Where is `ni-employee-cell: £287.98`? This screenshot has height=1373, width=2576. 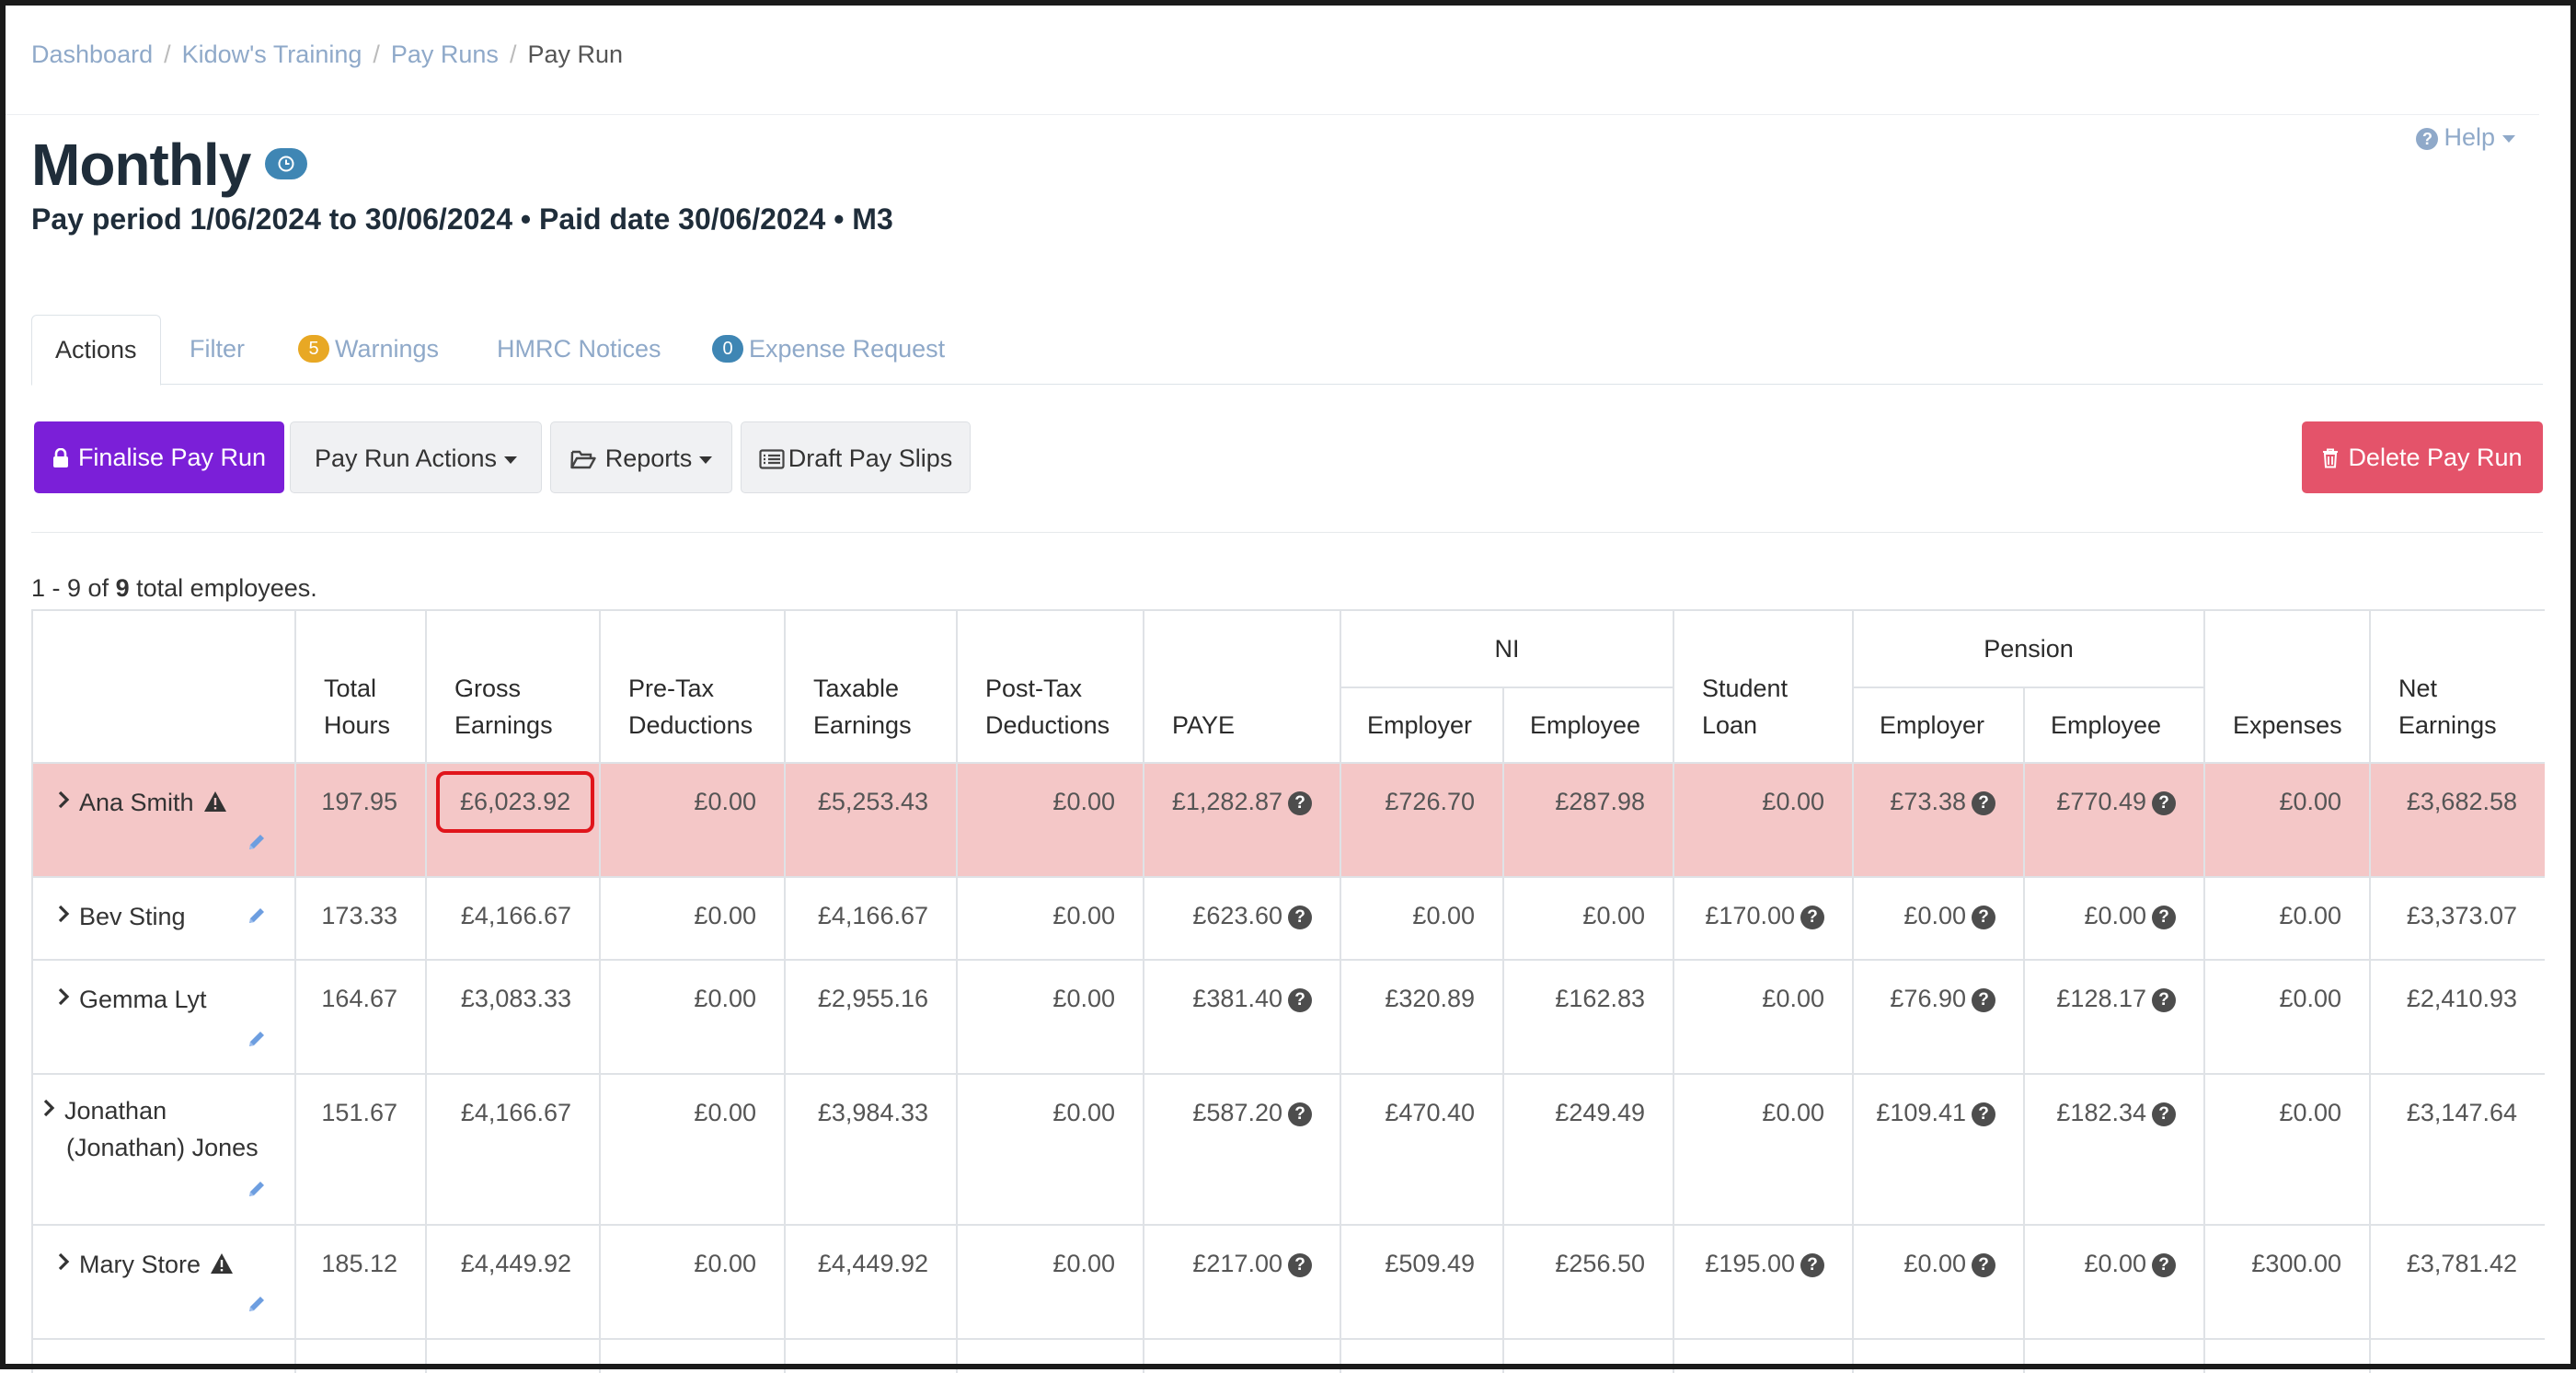
ni-employee-cell: £287.98 is located at coordinates (1588, 820).